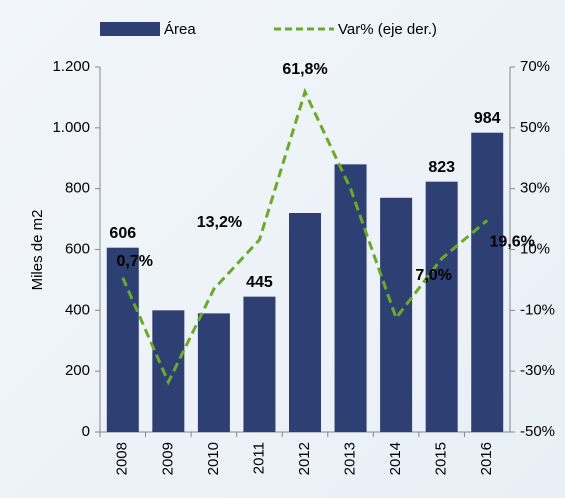 The width and height of the screenshot is (565, 498). What do you see at coordinates (77, 188) in the screenshot?
I see `y-tick-label: 800` at bounding box center [77, 188].